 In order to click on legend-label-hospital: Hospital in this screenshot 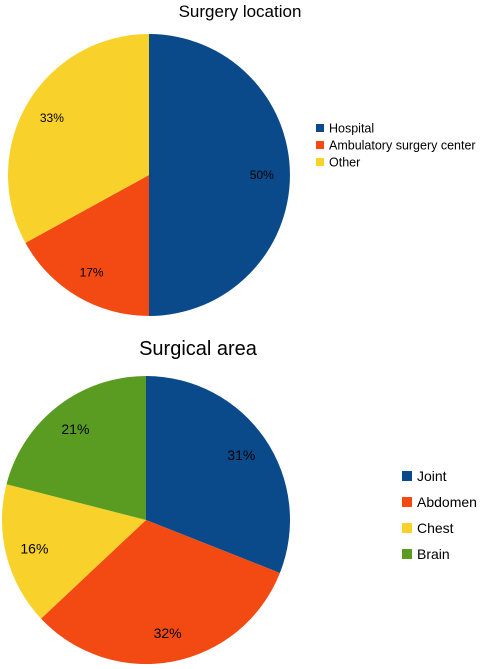, I will do `click(351, 129)`.